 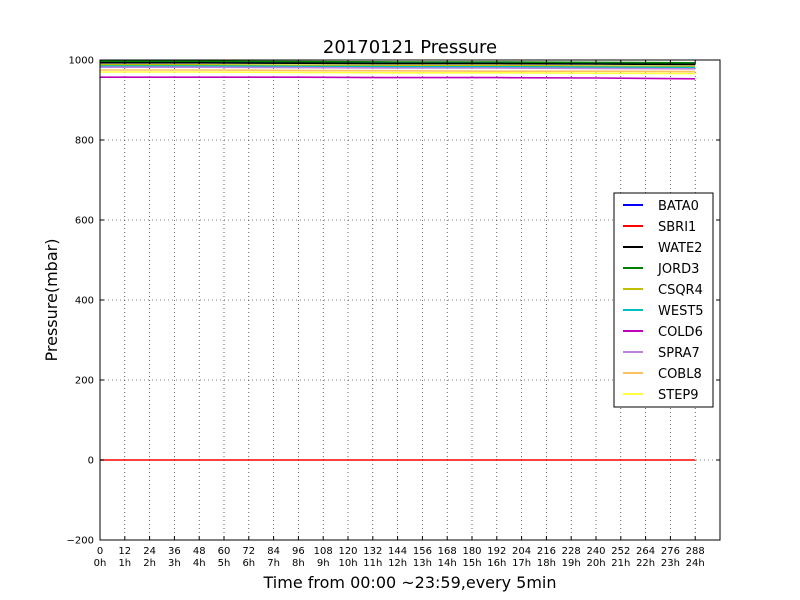 What do you see at coordinates (677, 227) in the screenshot?
I see `legend-label-sbri1: SBRI1` at bounding box center [677, 227].